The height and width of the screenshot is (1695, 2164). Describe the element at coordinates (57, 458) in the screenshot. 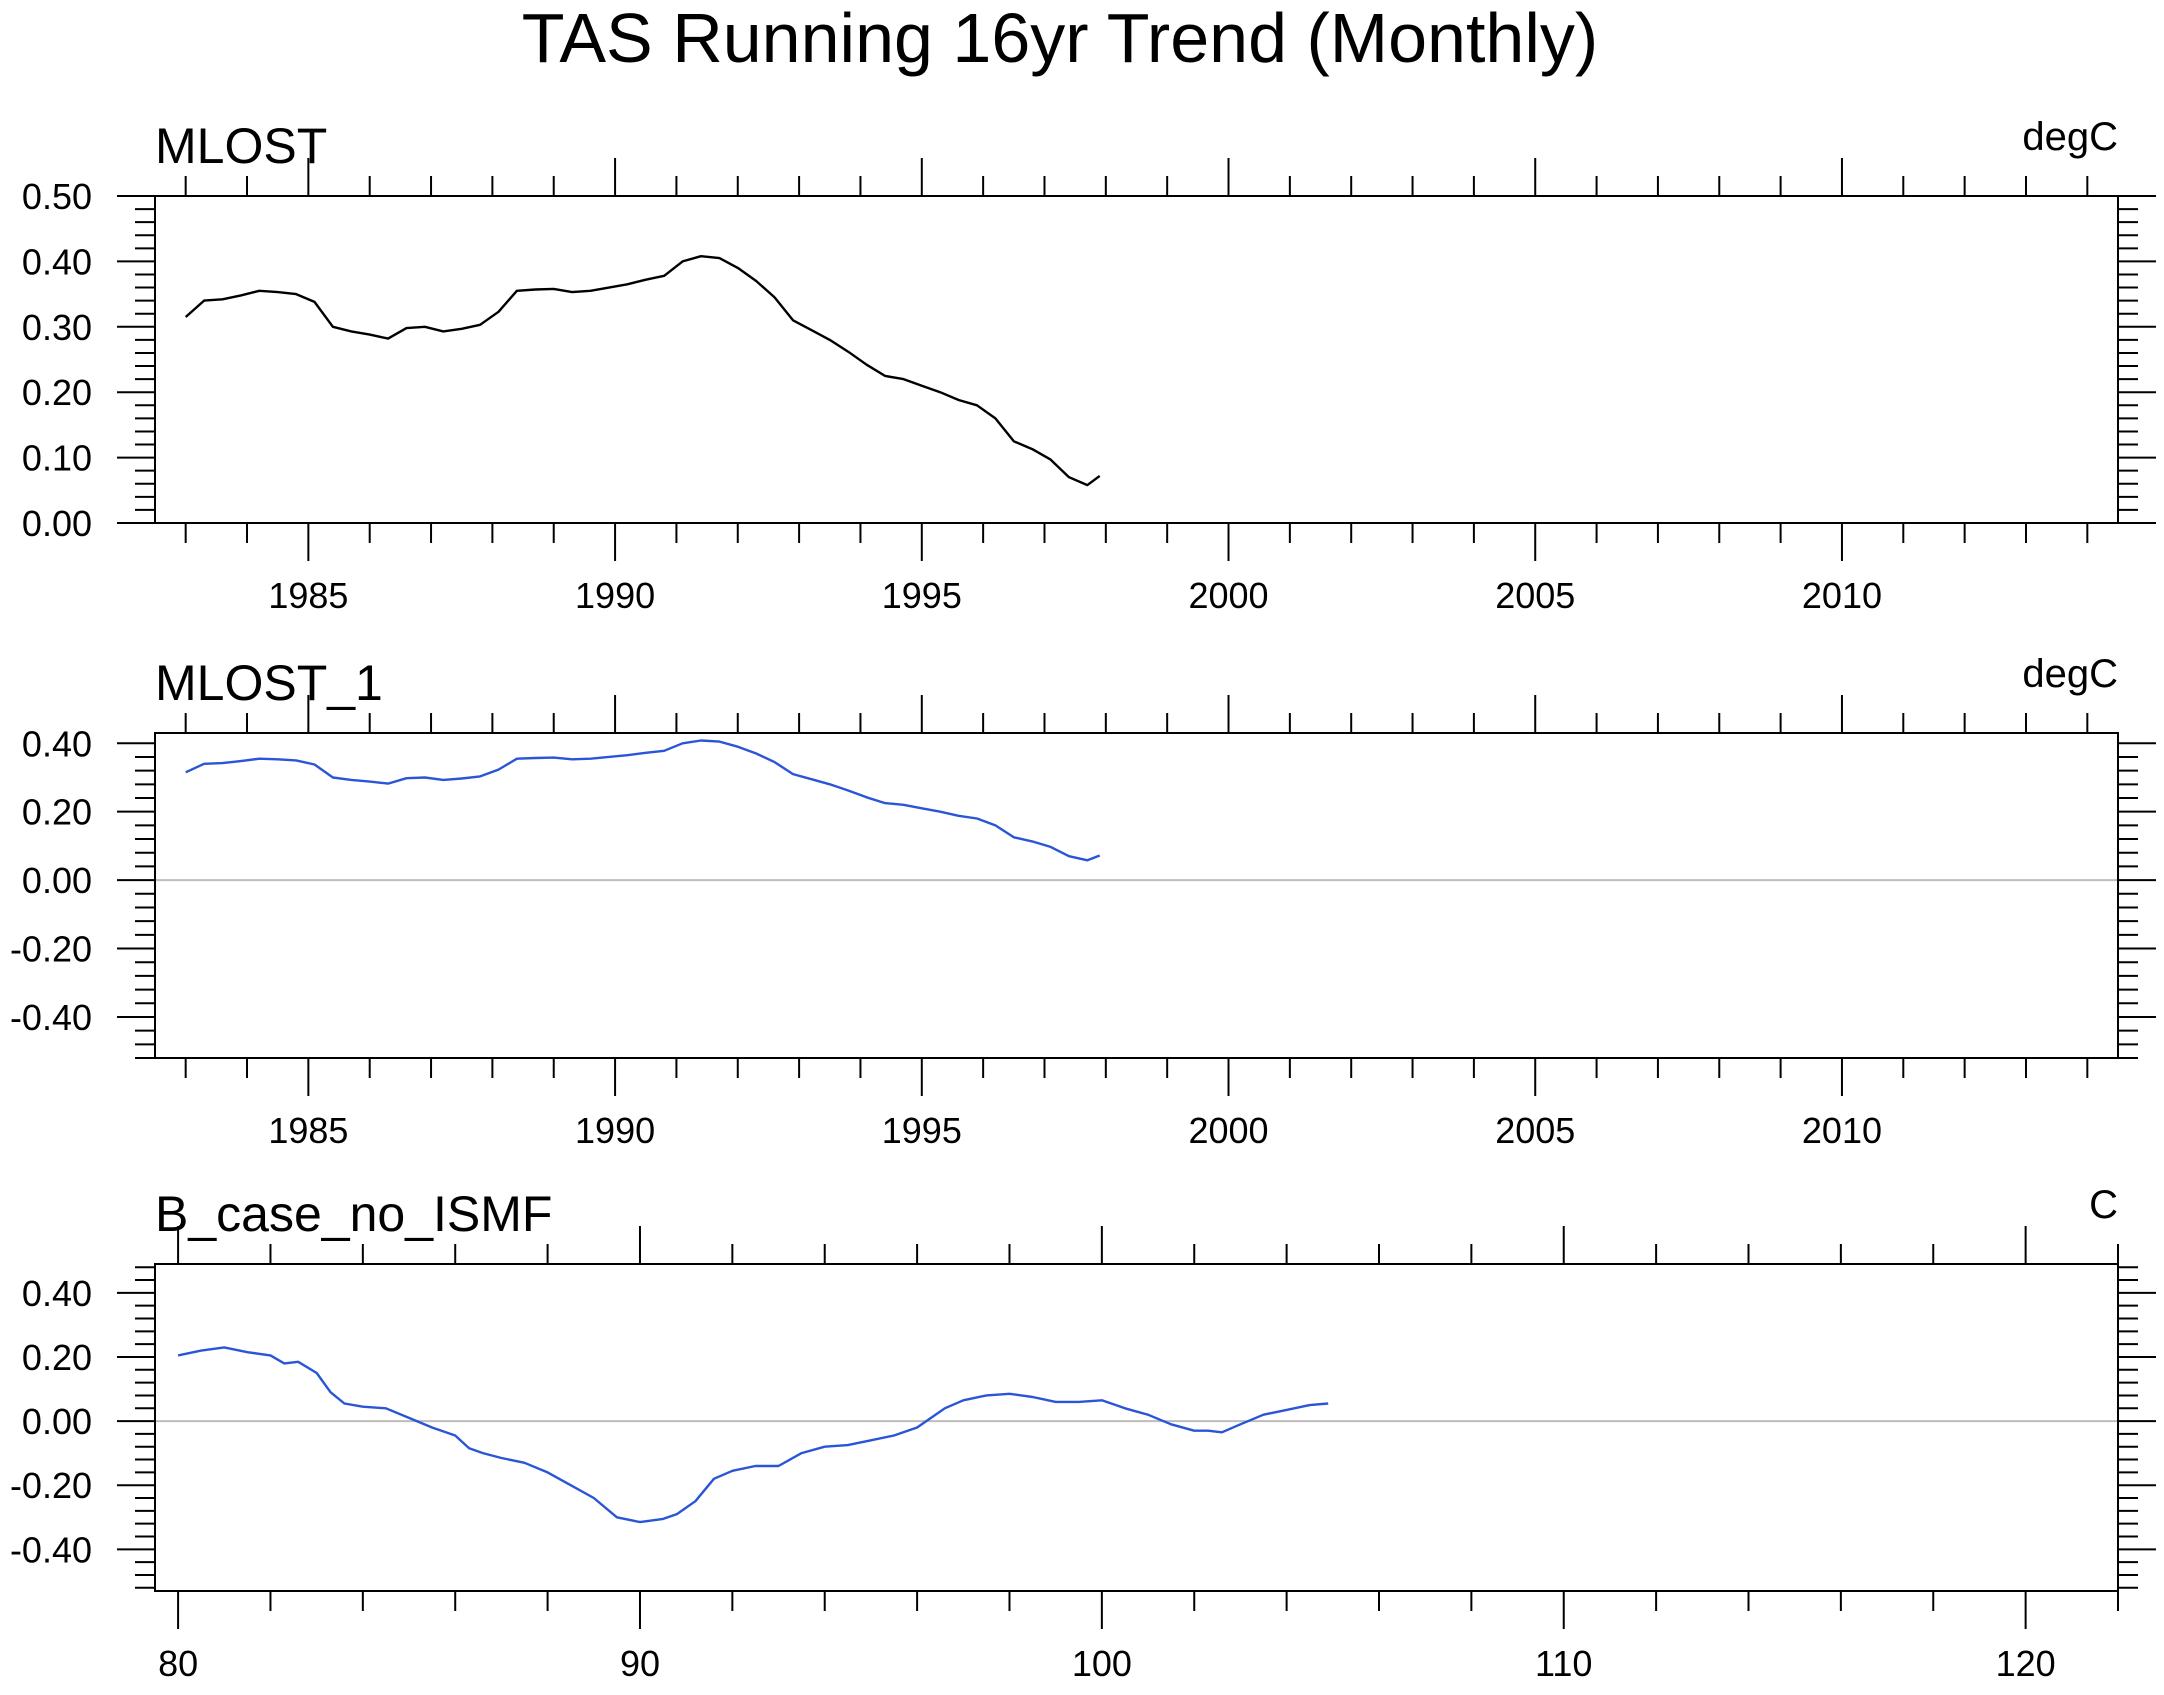

I see `y-tick-label: 0.10` at that location.